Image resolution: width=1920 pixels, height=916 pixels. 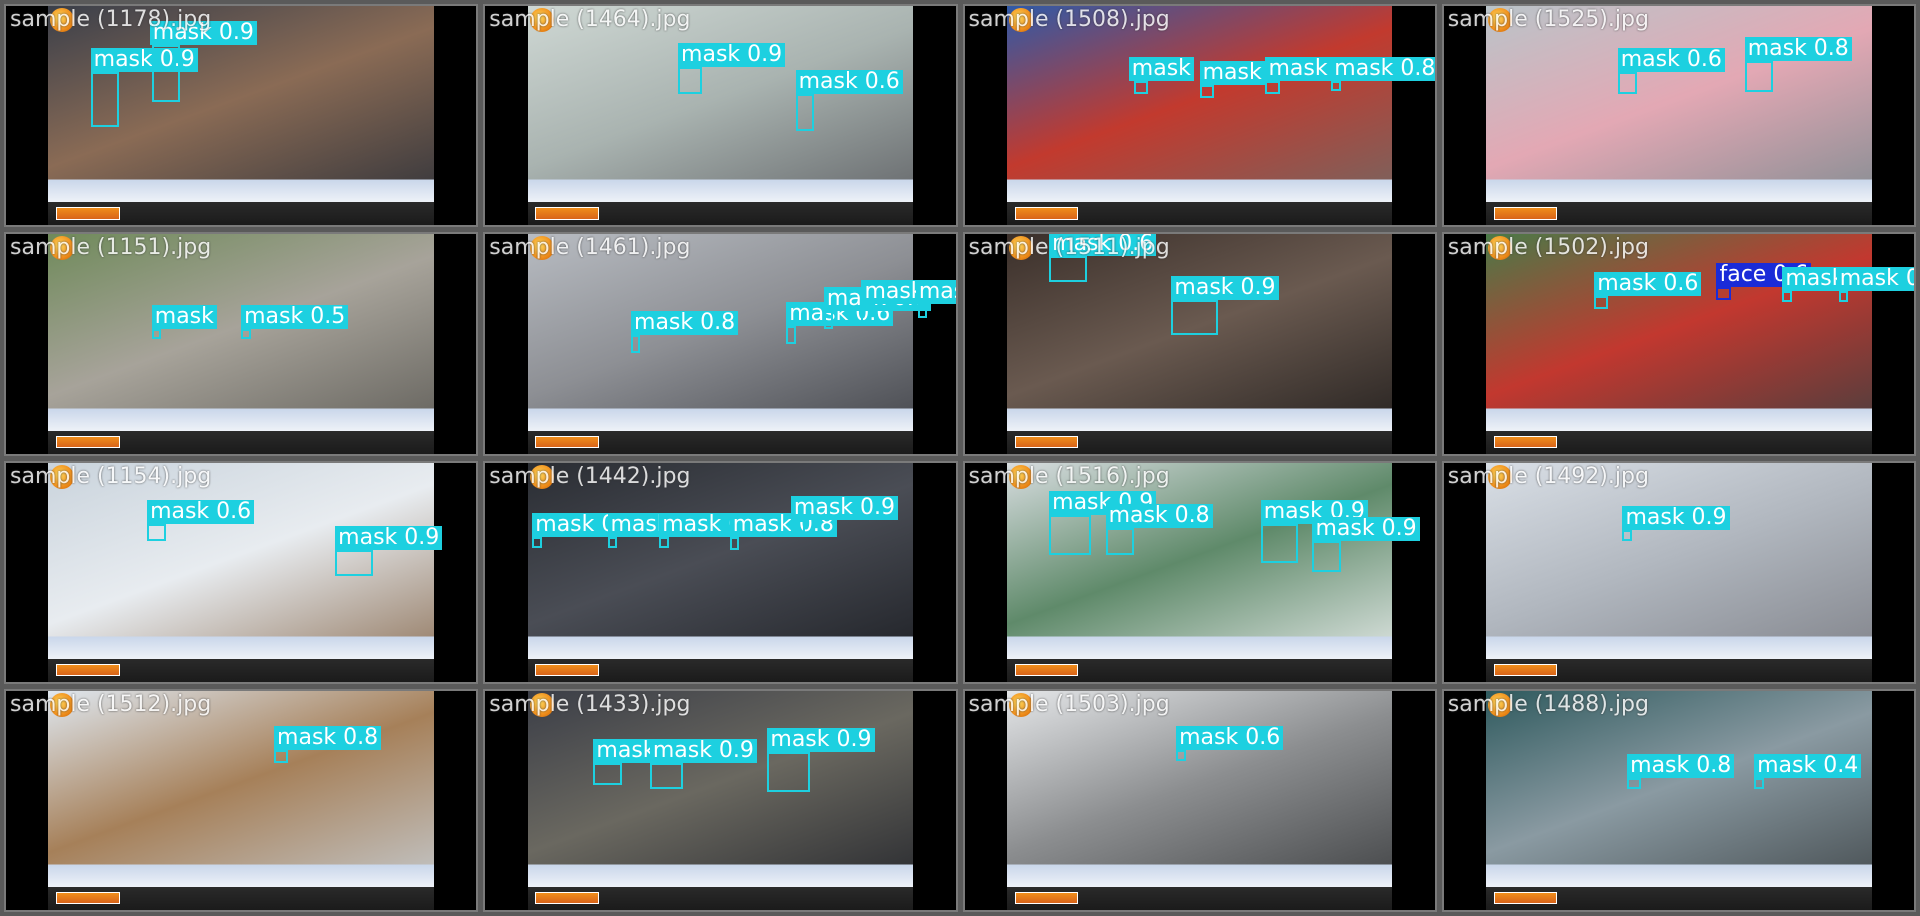 What do you see at coordinates (111, 704) in the screenshot?
I see `sample-filename: sample (1512).jpg` at bounding box center [111, 704].